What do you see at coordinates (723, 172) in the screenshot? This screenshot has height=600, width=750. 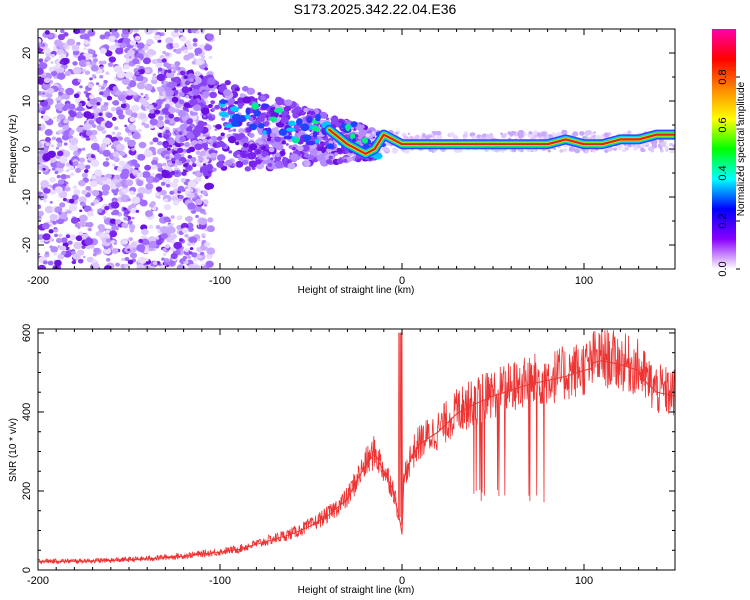 I see `colorbar-tick-label: 0.4` at bounding box center [723, 172].